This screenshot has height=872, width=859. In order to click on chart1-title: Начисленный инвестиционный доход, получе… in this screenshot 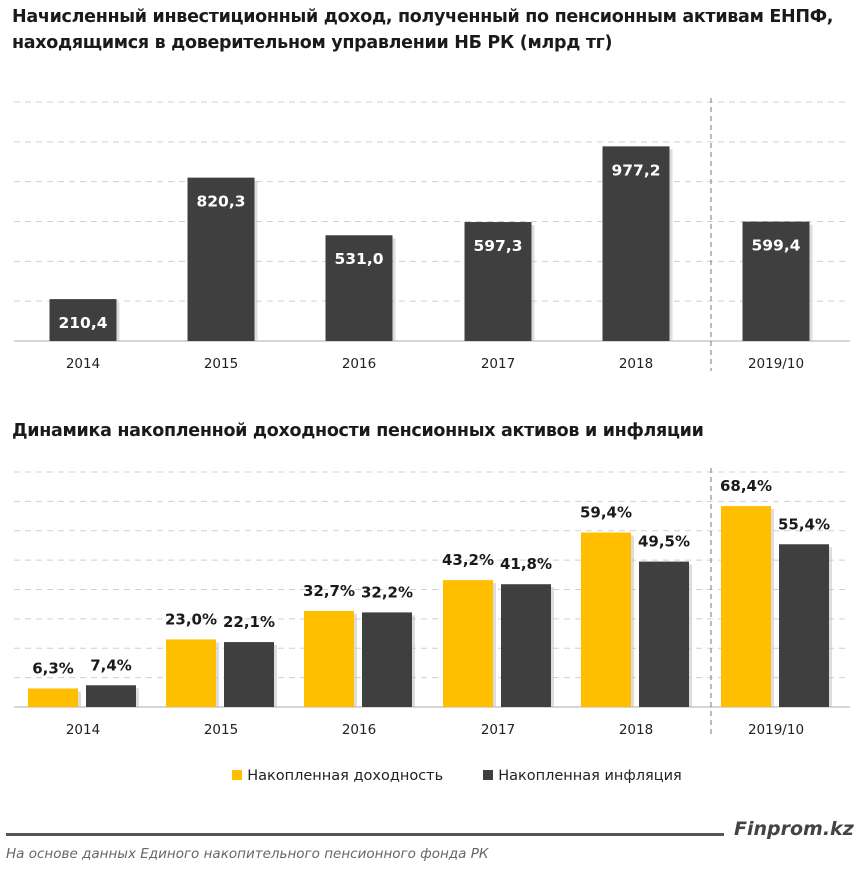, I will do `click(423, 30)`.